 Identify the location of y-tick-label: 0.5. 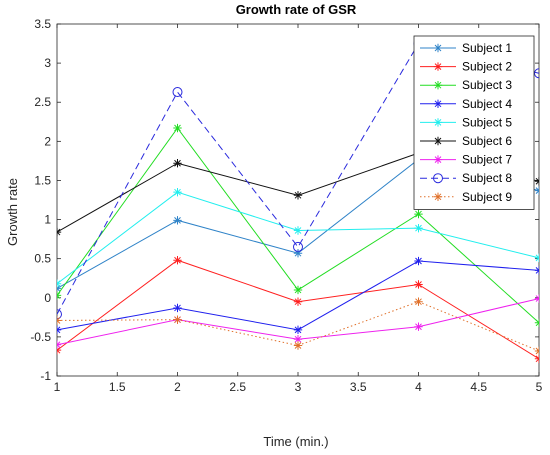
(42, 259).